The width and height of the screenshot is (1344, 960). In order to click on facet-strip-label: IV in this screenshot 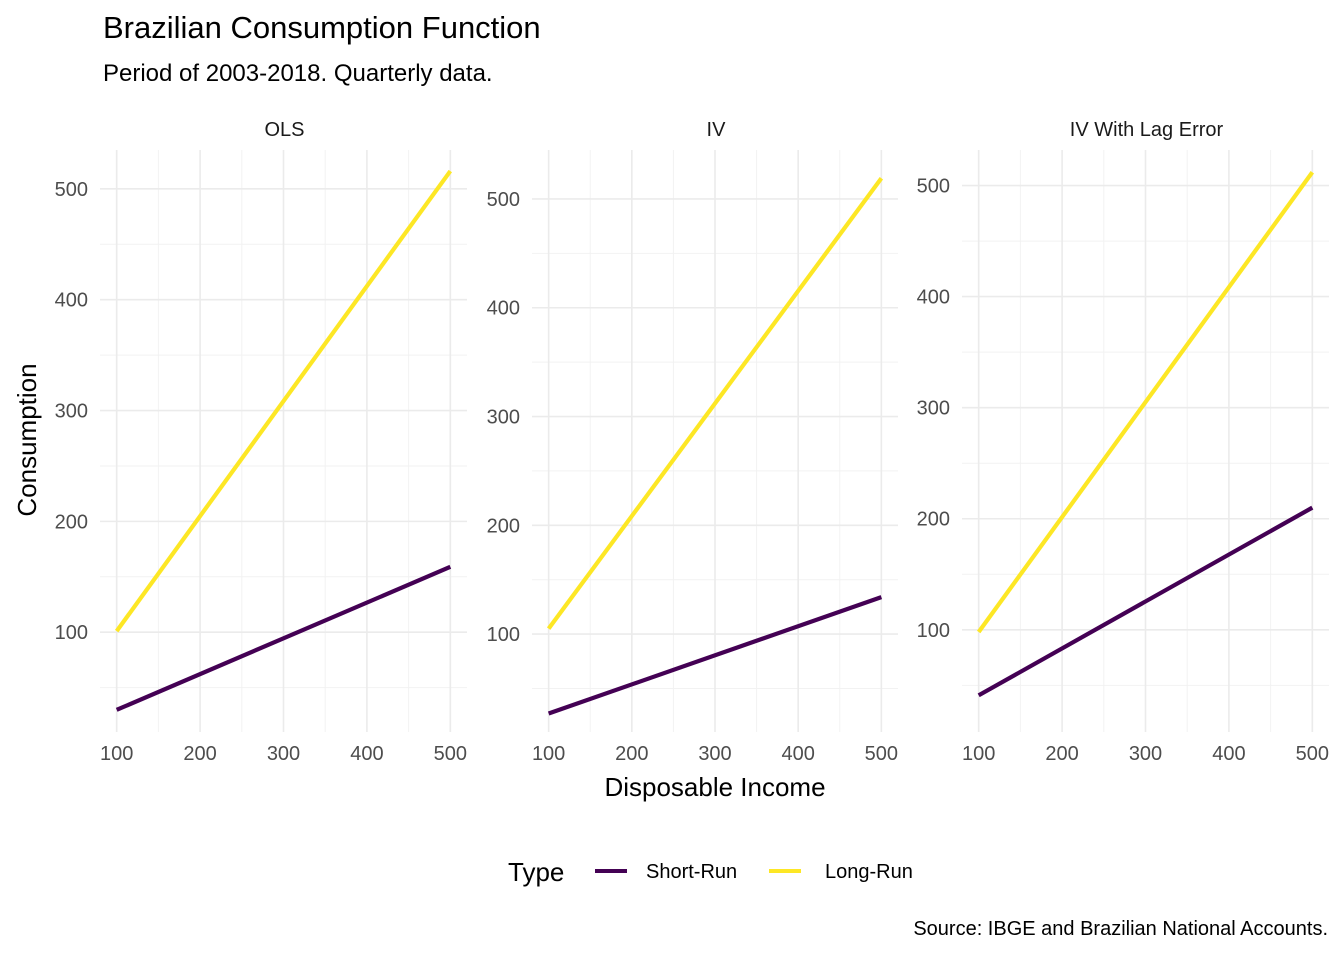, I will do `click(717, 130)`.